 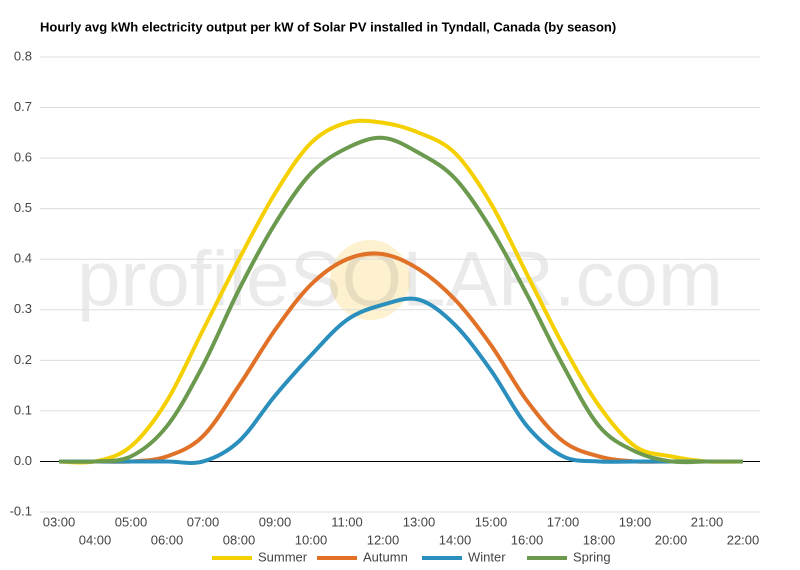 I want to click on y-tick-label: 0.0, so click(x=23, y=460).